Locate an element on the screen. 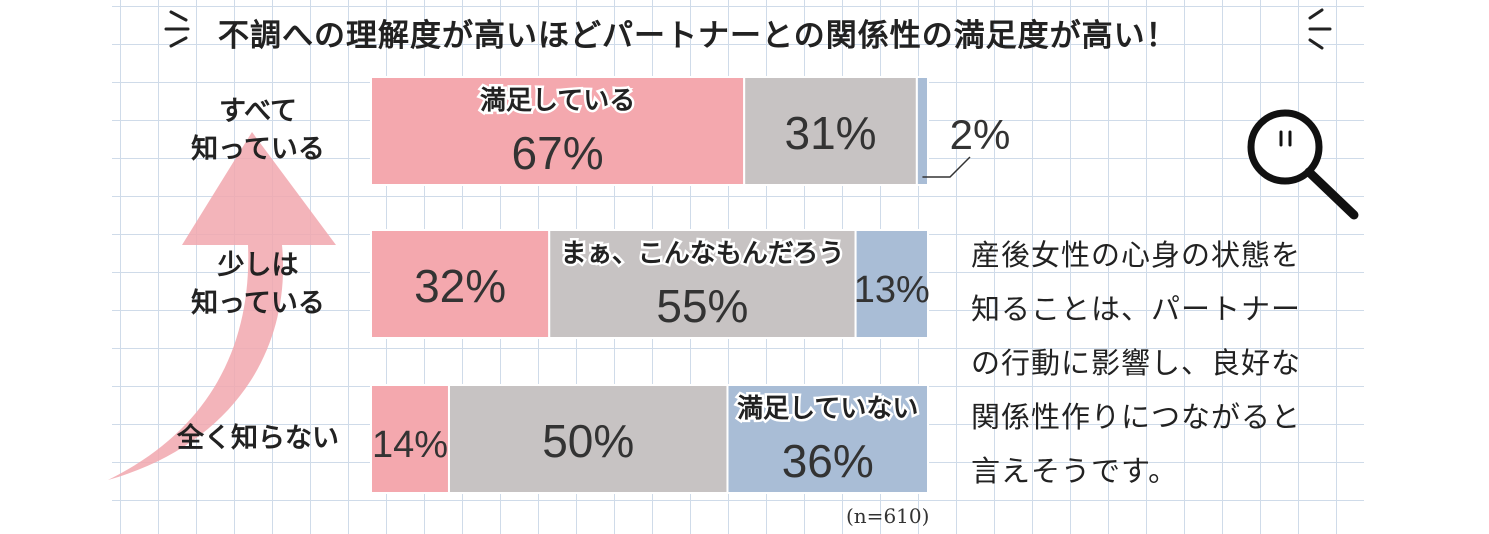 Image resolution: width=1489 pixels, height=534 pixels. data-label: 31% is located at coordinates (830, 133).